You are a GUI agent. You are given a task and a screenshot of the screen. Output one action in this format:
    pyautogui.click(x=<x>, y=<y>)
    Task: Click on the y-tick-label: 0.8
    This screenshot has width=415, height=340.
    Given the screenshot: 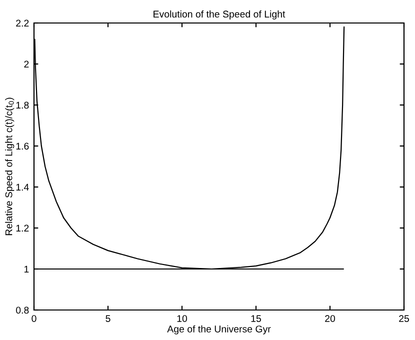 What is the action you would take?
    pyautogui.click(x=22, y=310)
    